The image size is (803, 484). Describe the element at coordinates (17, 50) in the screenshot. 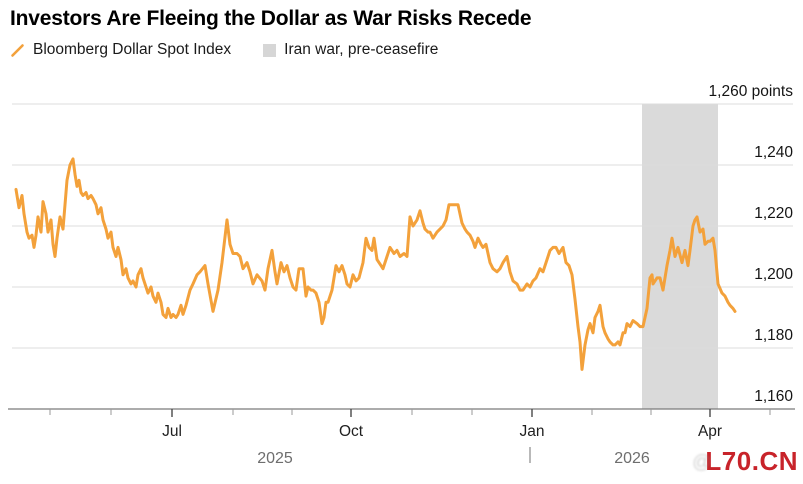

I see `line-series-marker-icon` at that location.